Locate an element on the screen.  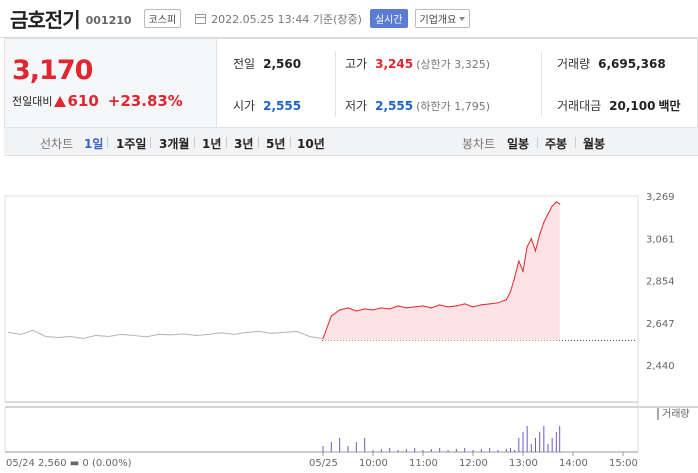
arrow-up-icon is located at coordinates (60, 101).